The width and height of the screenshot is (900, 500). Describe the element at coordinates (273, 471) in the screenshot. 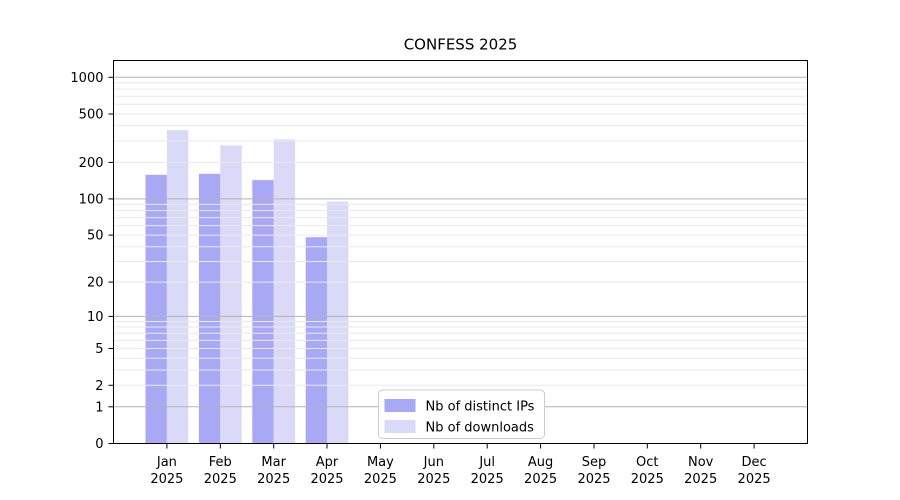

I see `x-tick-label-mar: Mar 2025` at that location.